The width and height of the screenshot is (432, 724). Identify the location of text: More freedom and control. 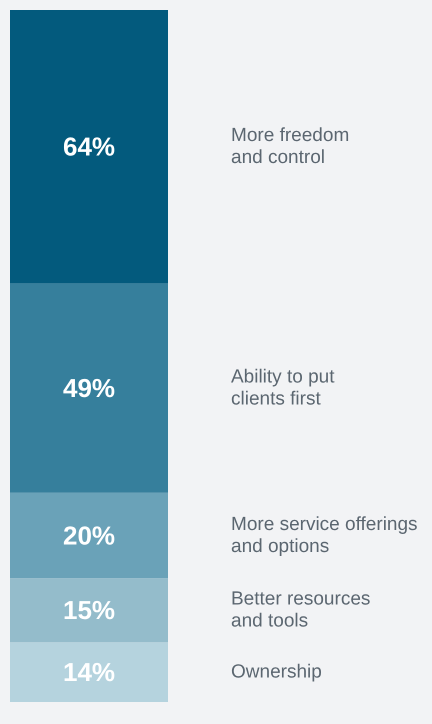
(290, 146).